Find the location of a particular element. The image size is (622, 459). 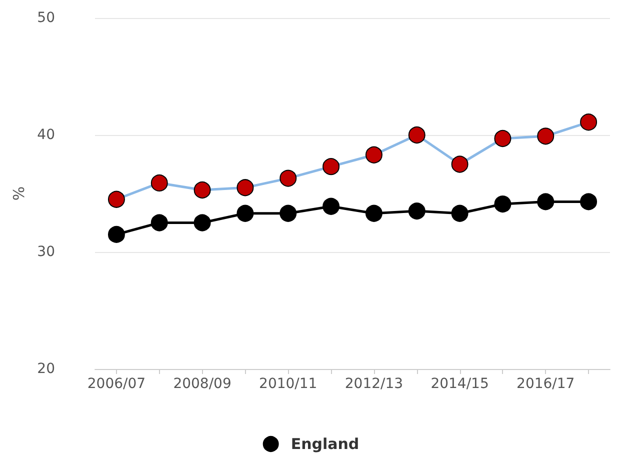

x-tick-label: 2010/11 is located at coordinates (288, 384).